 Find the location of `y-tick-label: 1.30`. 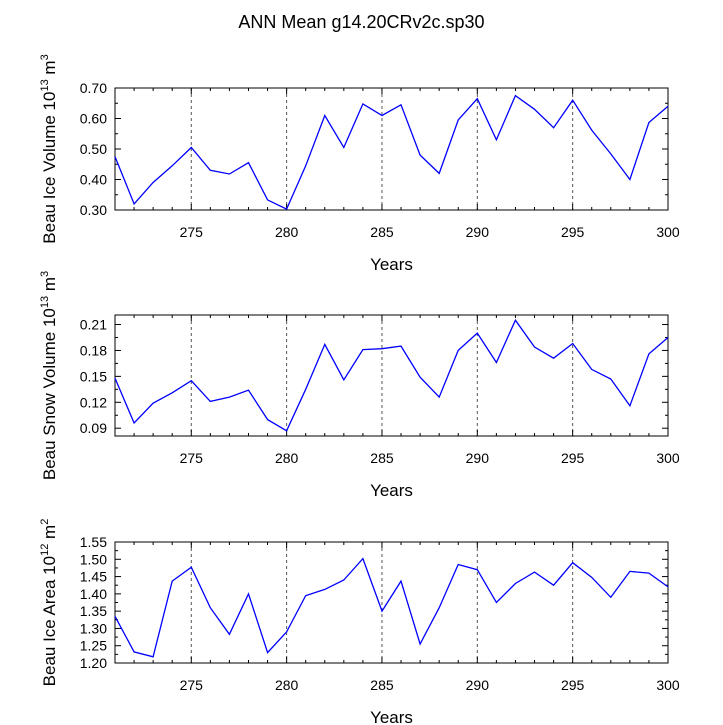

y-tick-label: 1.30 is located at coordinates (93, 628).